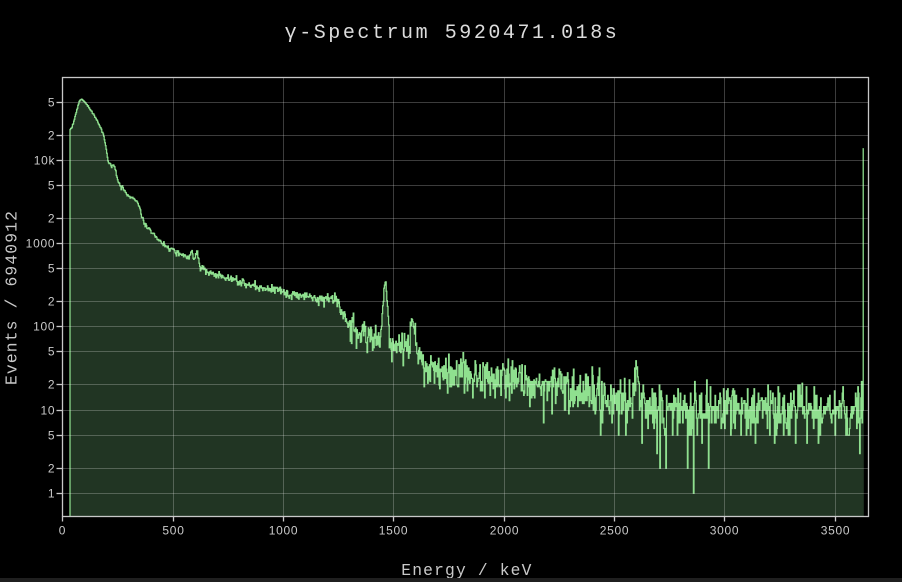 This screenshot has width=902, height=582. Describe the element at coordinates (47, 411) in the screenshot. I see `svg-text: 10` at that location.